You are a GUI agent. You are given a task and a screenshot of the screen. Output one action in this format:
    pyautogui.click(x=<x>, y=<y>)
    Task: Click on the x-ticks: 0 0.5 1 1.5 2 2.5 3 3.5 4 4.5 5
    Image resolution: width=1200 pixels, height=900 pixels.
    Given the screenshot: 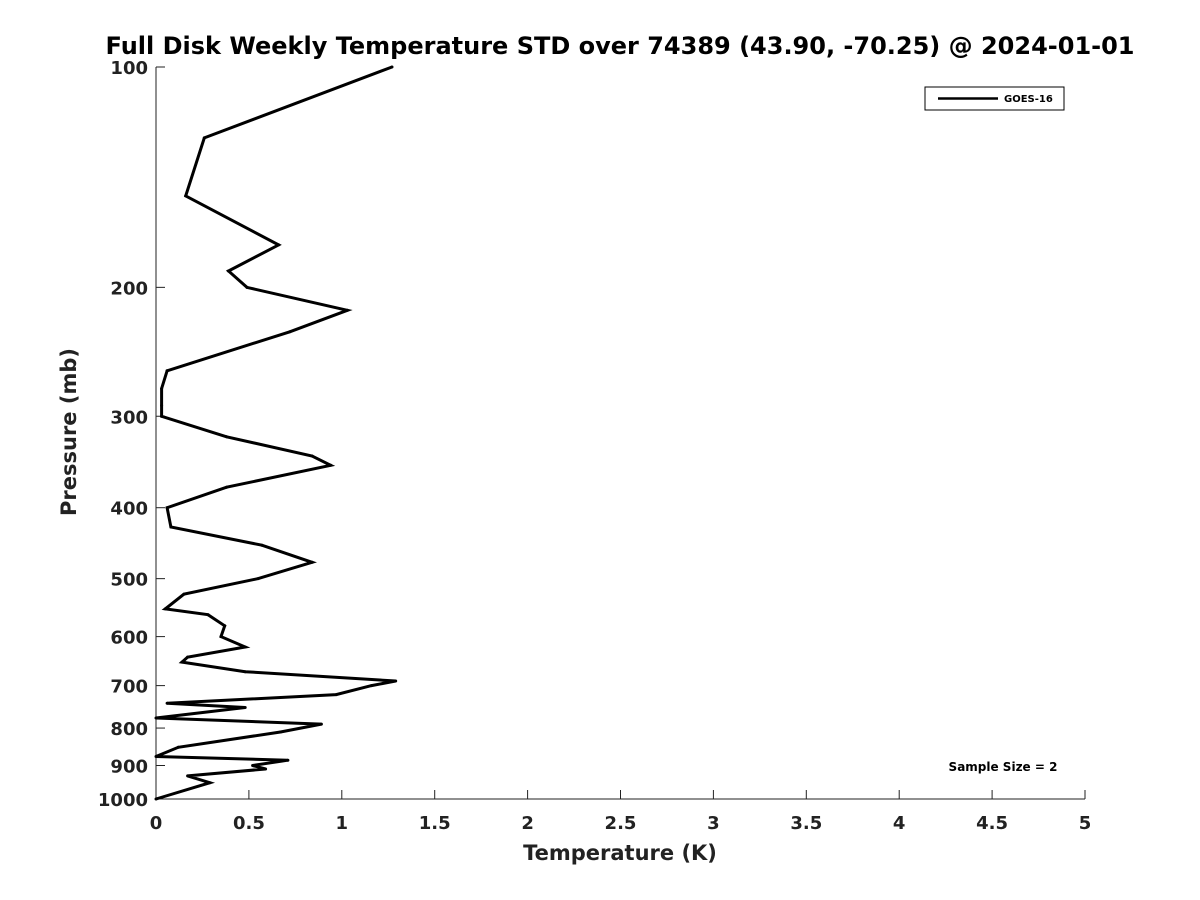 What is the action you would take?
    pyautogui.click(x=621, y=812)
    